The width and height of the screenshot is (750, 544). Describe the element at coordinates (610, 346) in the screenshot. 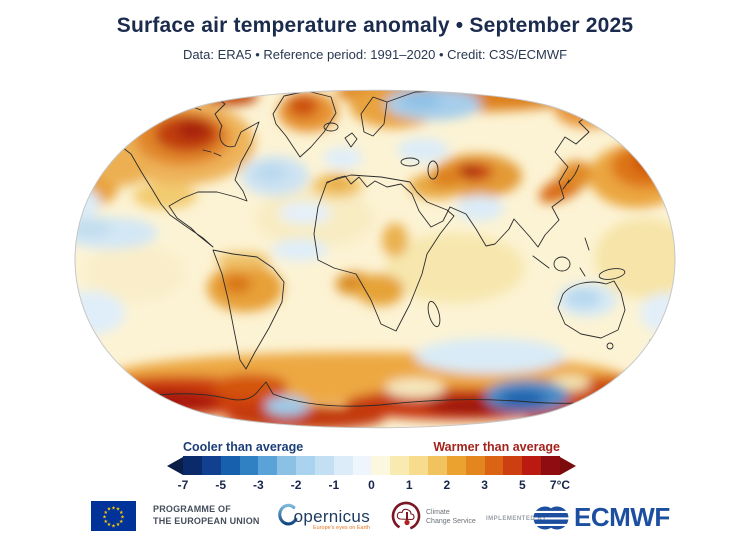

I see `tasmania-outline` at that location.